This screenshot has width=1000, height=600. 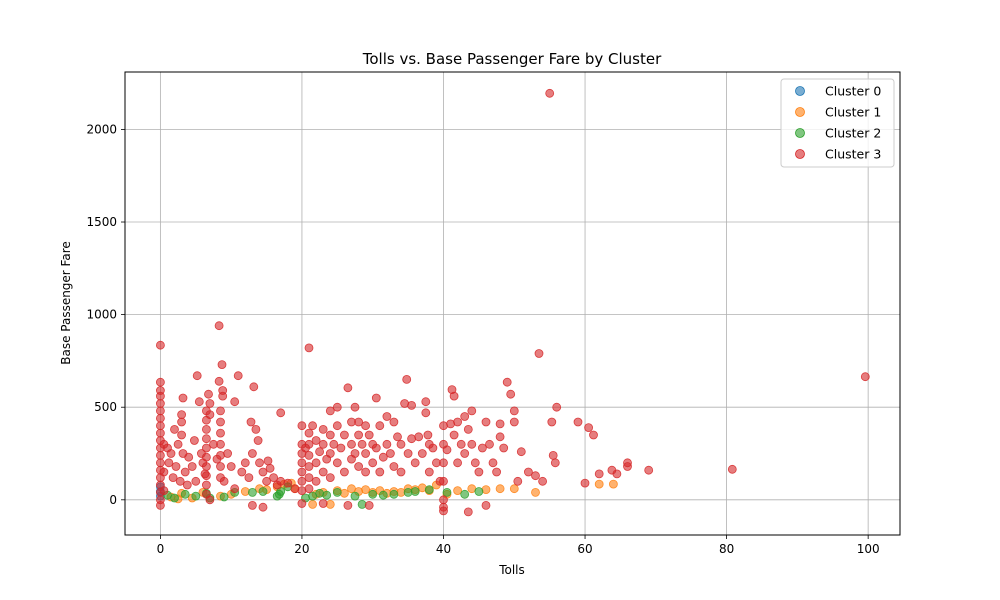 I want to click on y-tick-label: 500, so click(x=105, y=407).